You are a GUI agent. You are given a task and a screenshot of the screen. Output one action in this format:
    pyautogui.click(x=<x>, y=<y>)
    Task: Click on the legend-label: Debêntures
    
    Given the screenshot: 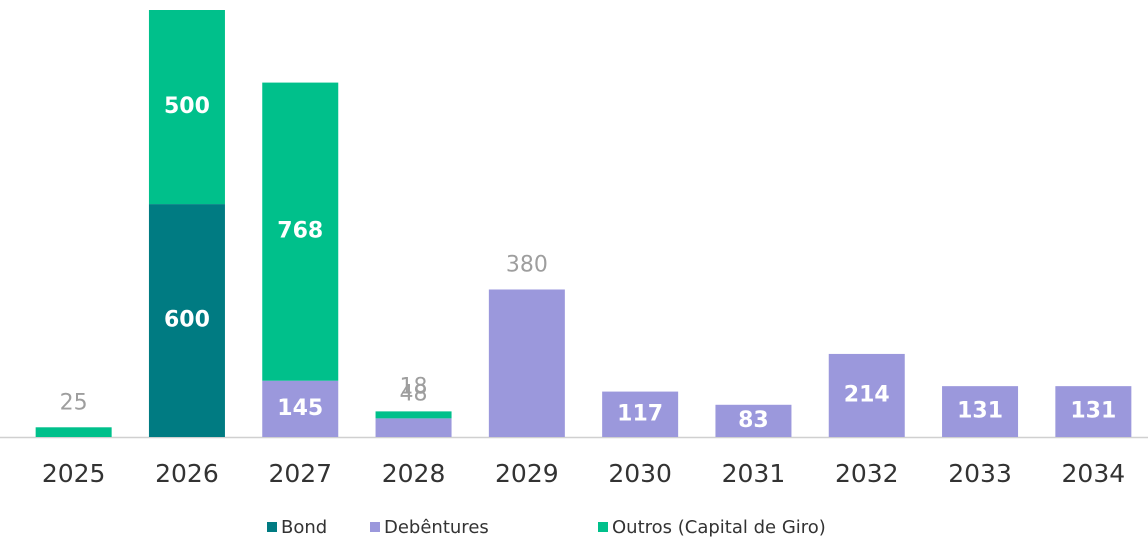 What is the action you would take?
    pyautogui.click(x=436, y=527)
    